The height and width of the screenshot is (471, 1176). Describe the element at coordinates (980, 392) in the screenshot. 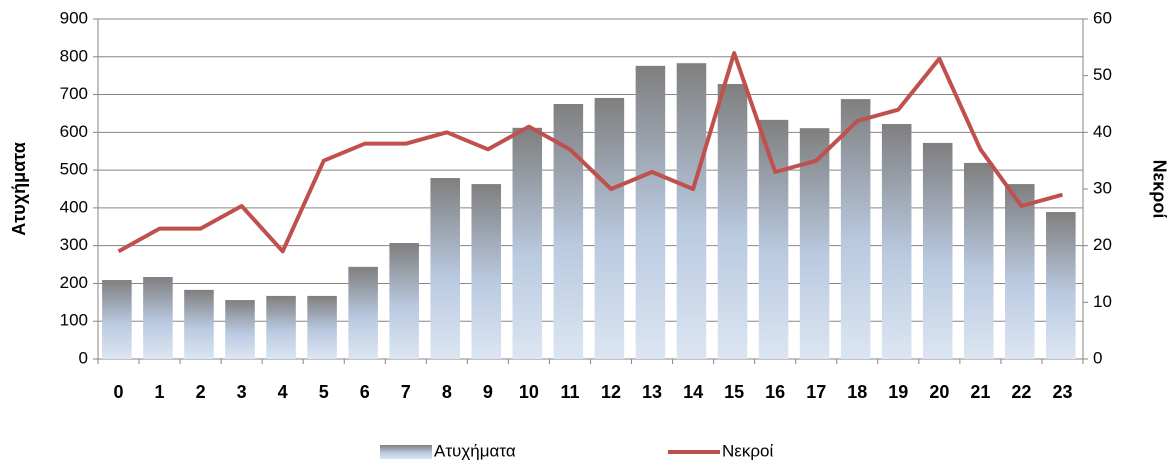

I see `x-tick-label: 21` at that location.